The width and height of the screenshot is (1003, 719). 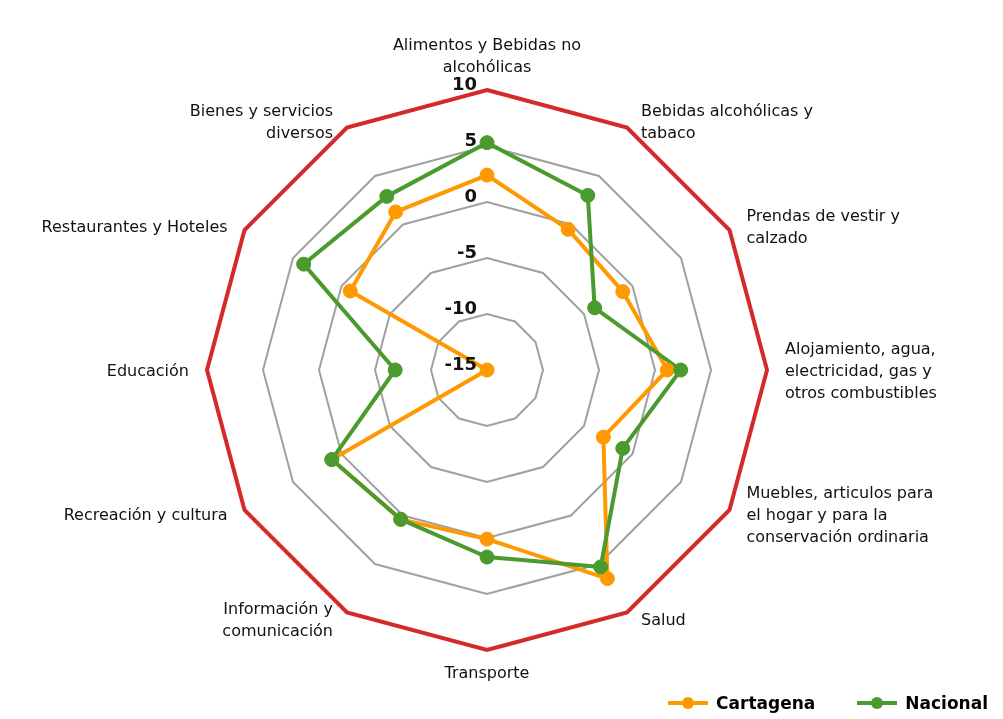 What do you see at coordinates (460, 307) in the screenshot?
I see `y-tick-label: -10` at bounding box center [460, 307].